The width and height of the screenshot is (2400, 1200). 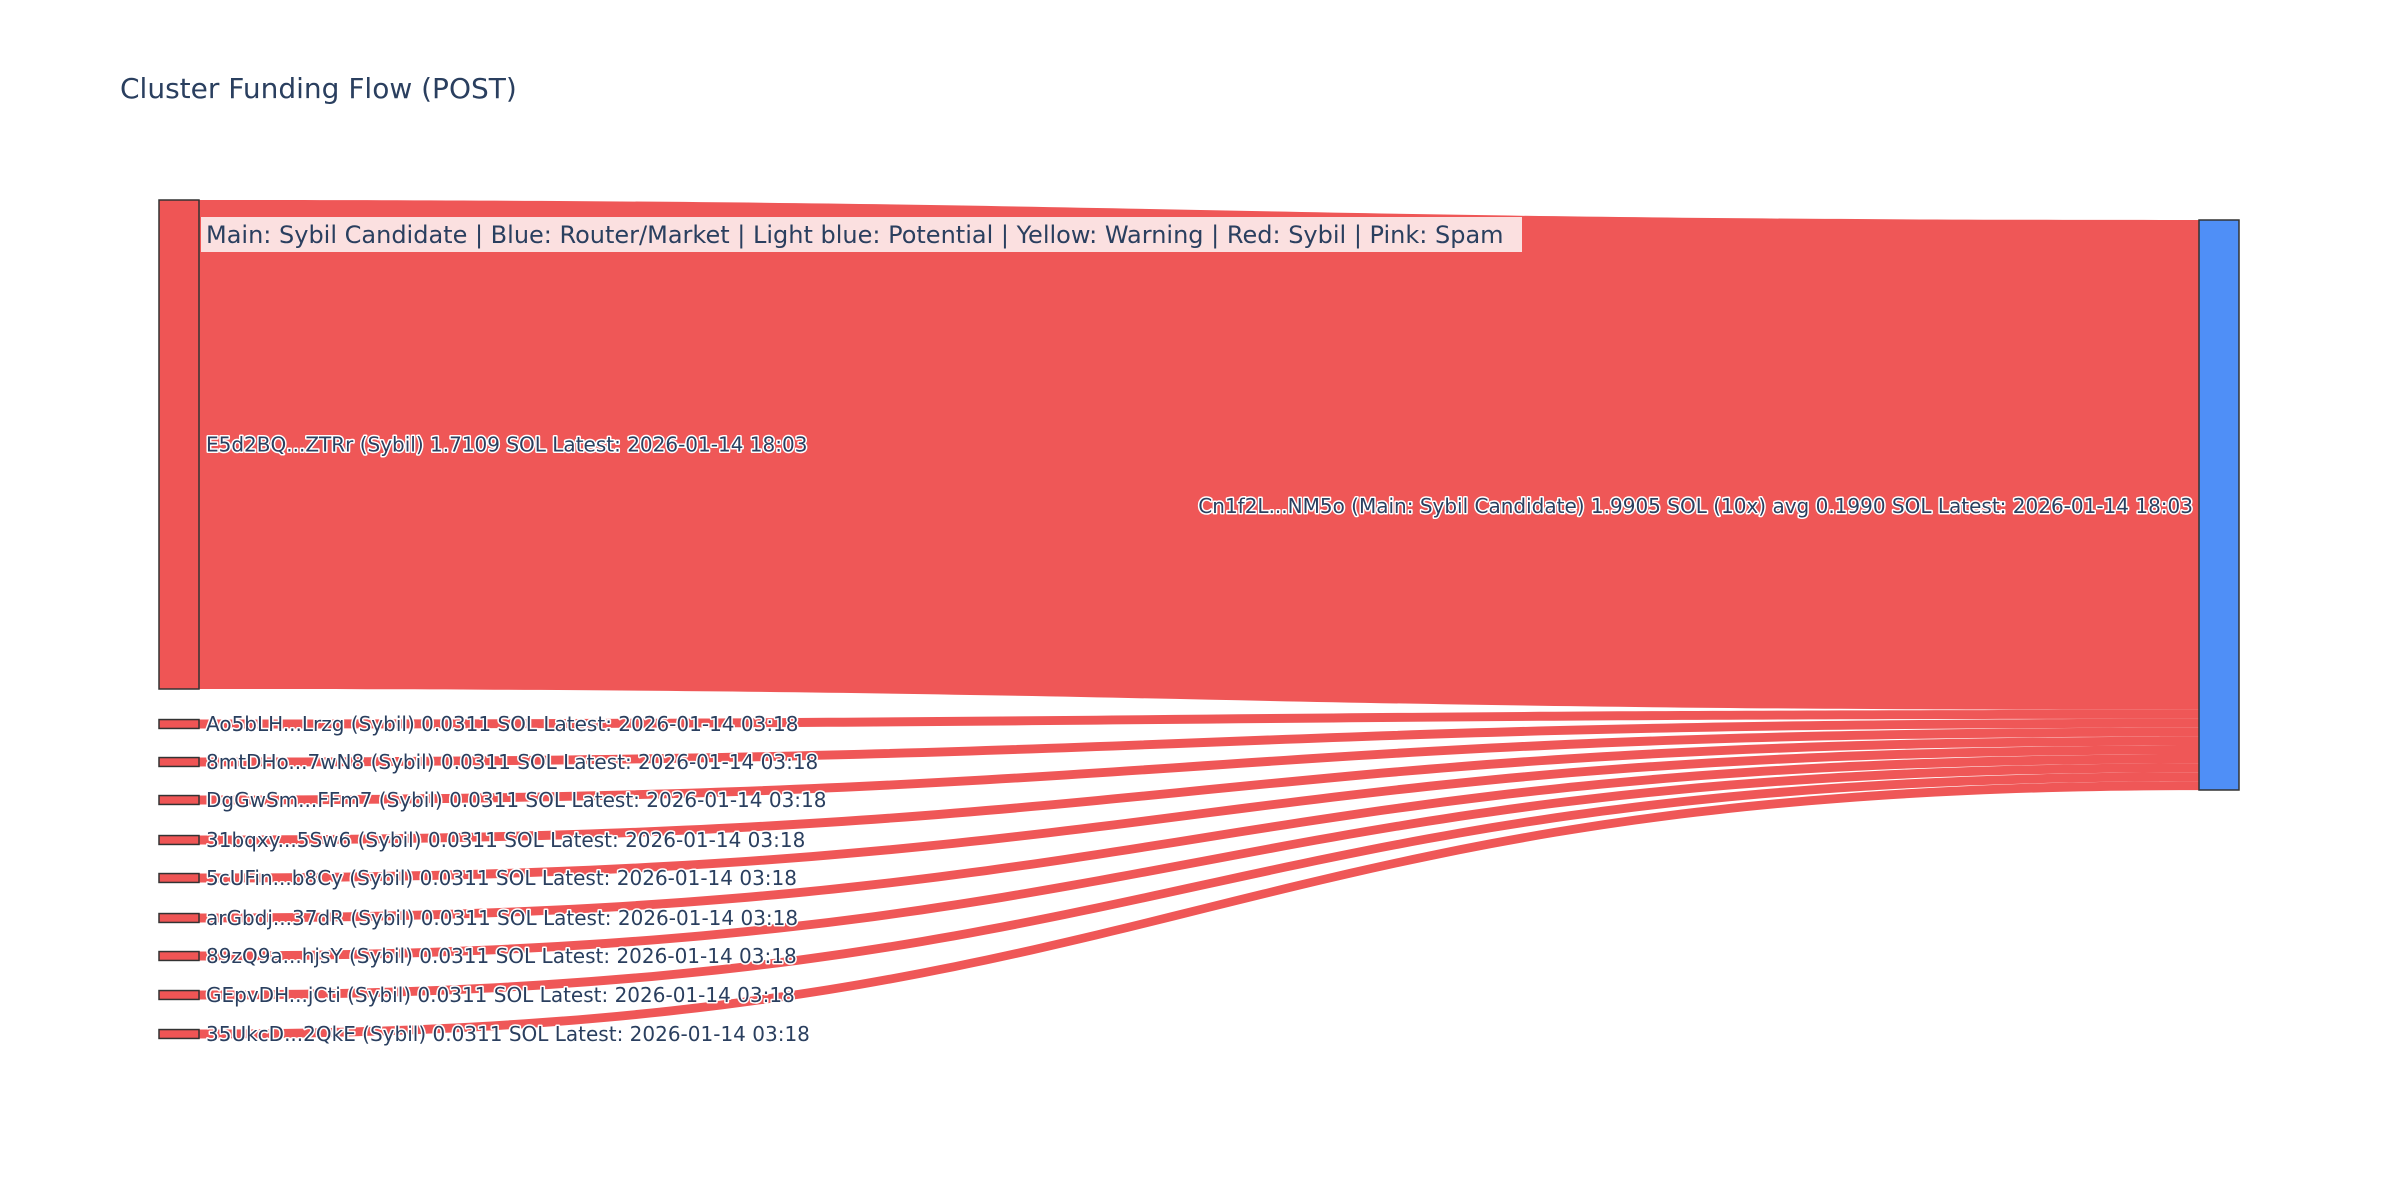 What do you see at coordinates (318, 88) in the screenshot?
I see `chart-title: Cluster Funding Flow (POST)` at bounding box center [318, 88].